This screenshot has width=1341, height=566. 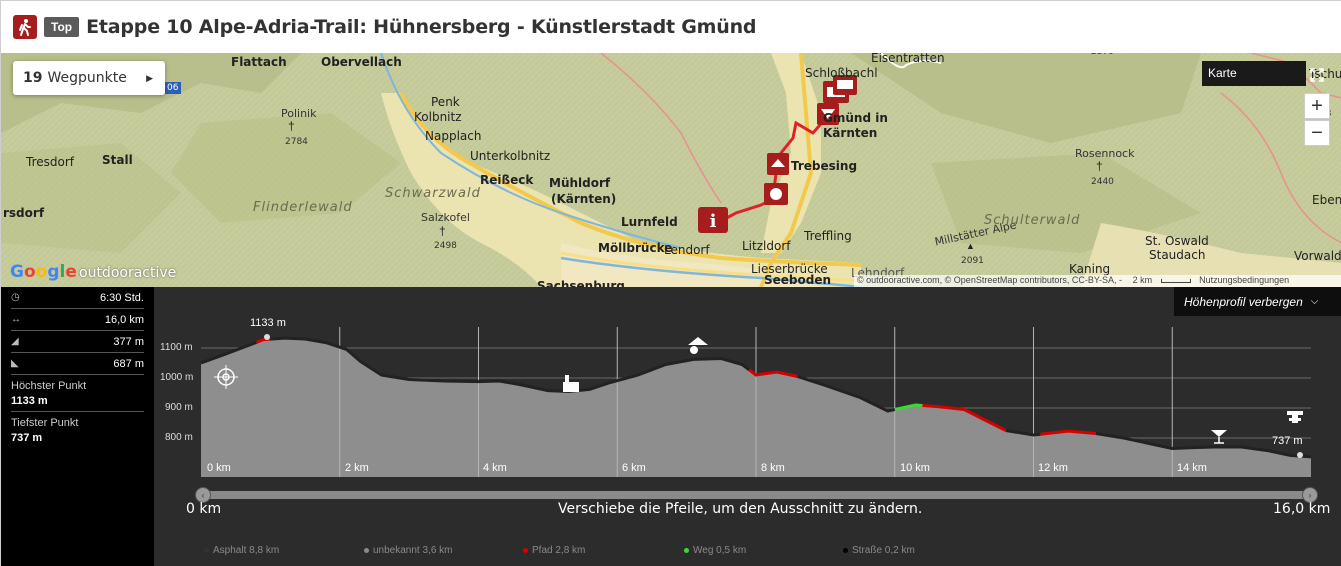 I want to click on map-label: Stall, so click(x=117, y=160).